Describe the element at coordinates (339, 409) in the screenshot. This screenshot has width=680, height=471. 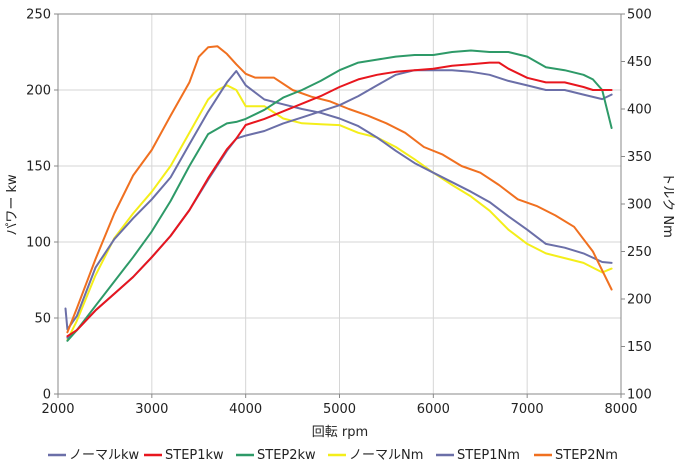
I see `x-tick-label: 5000` at that location.